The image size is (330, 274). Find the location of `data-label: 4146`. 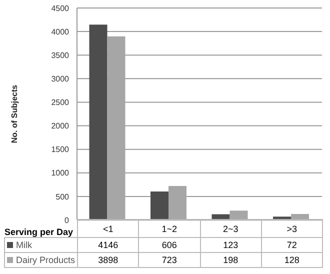

data-label: 4146 is located at coordinates (108, 245).